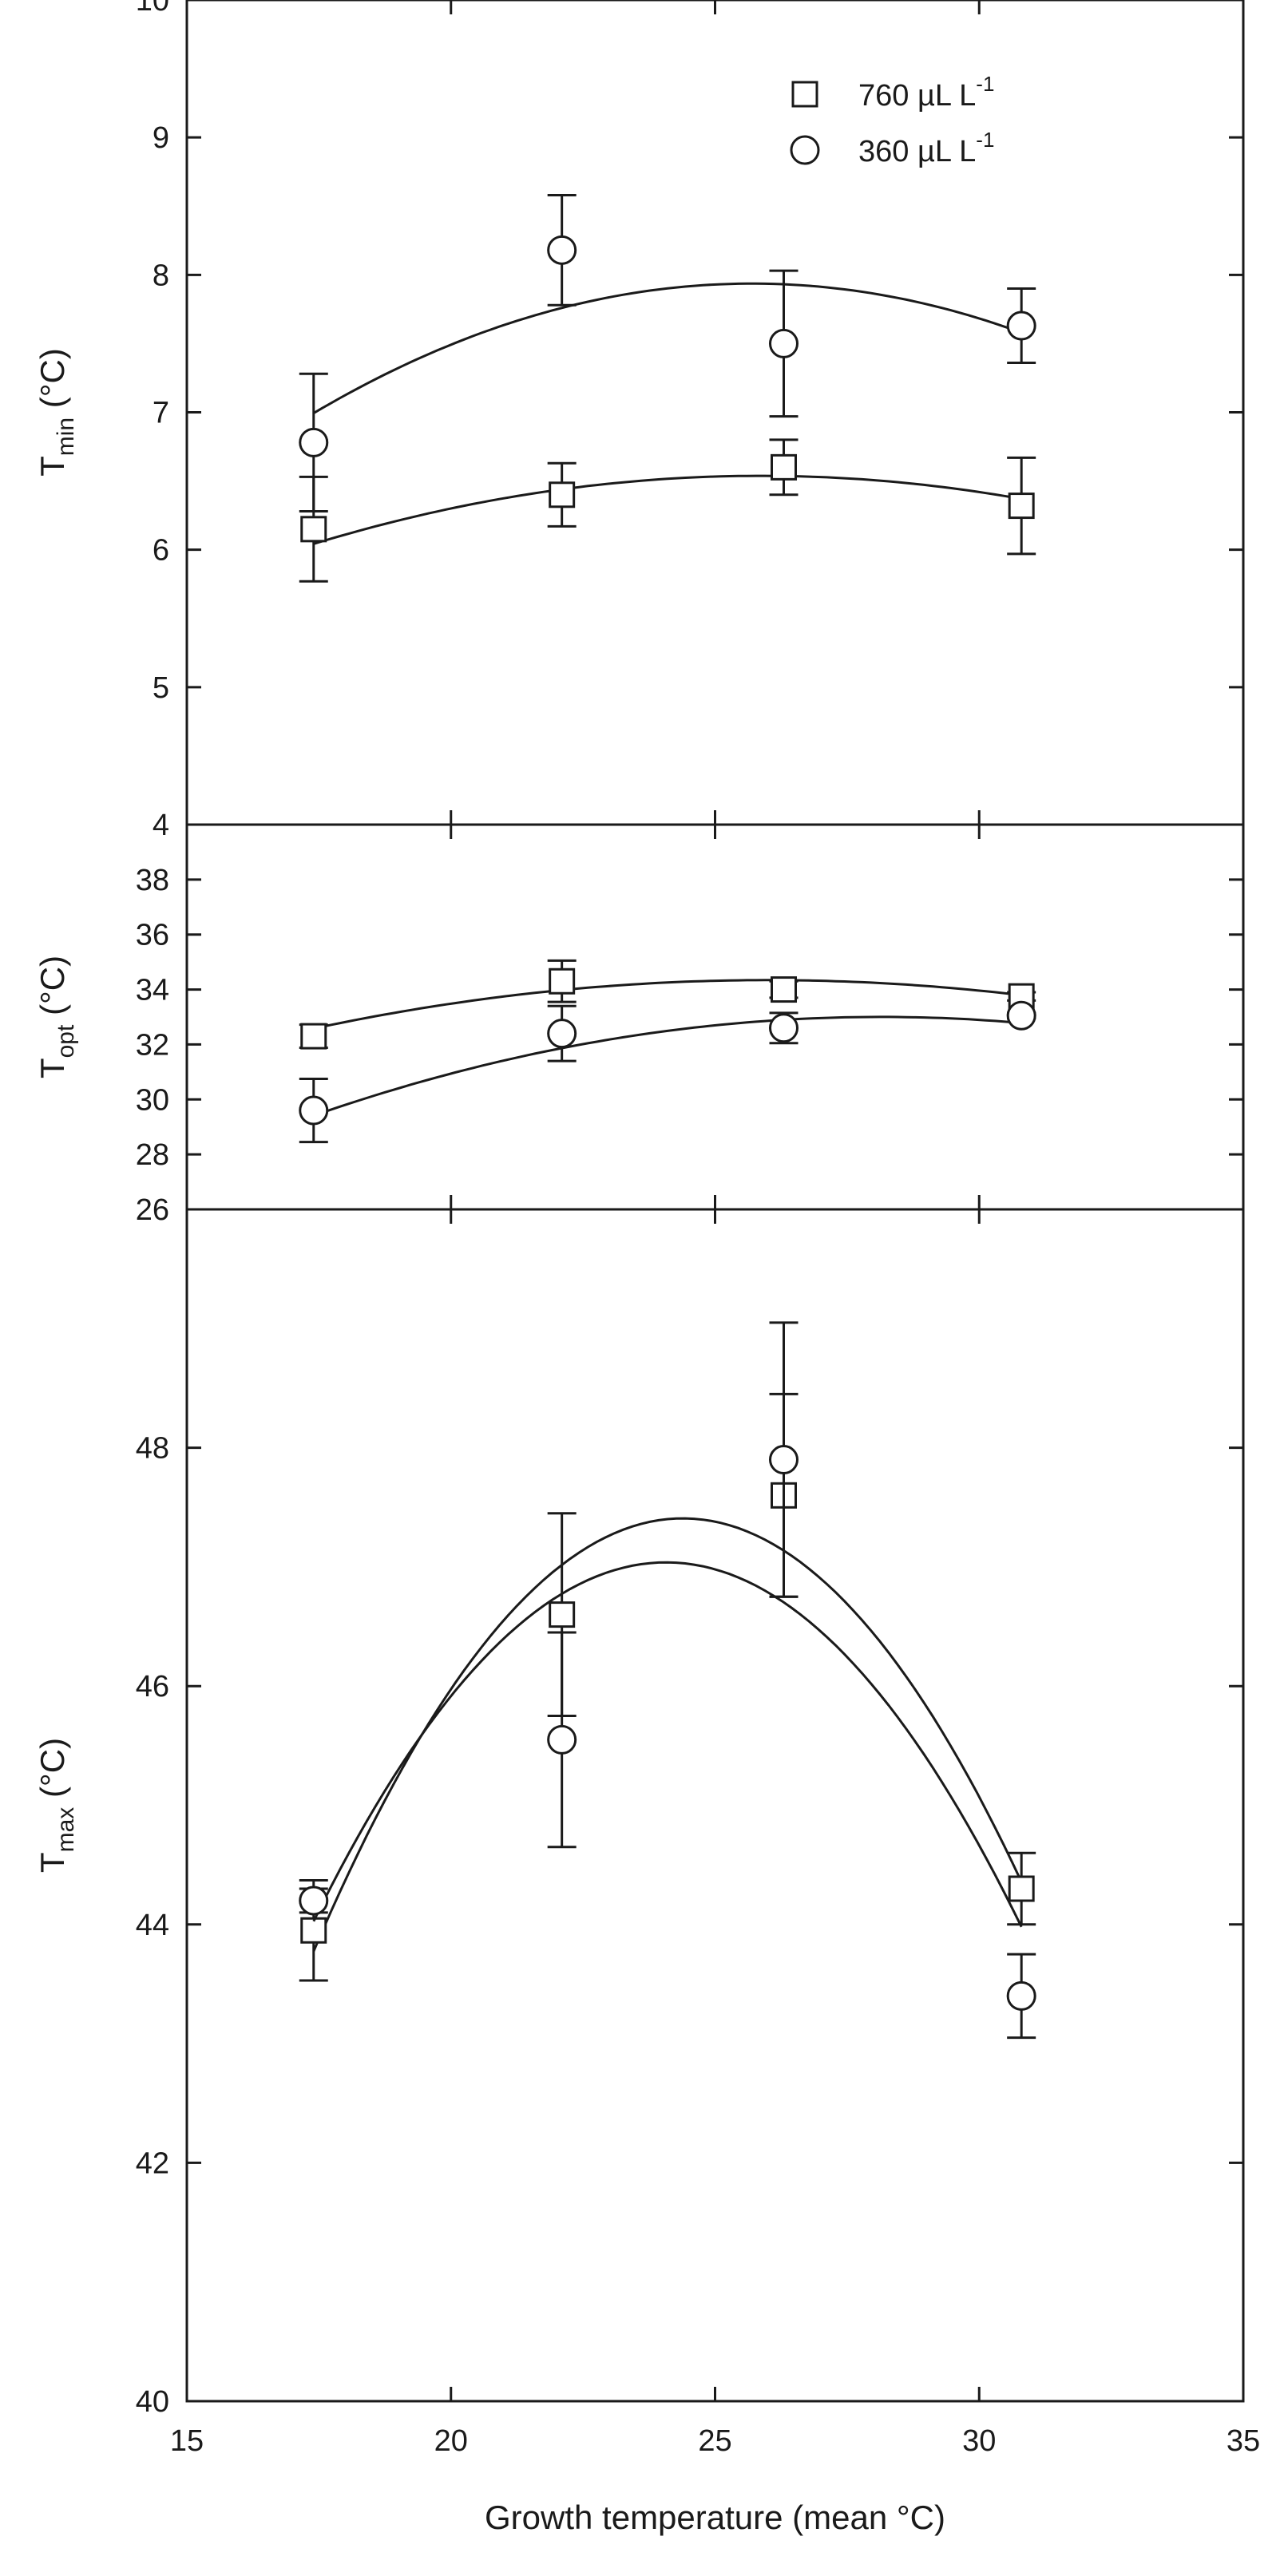  What do you see at coordinates (451, 2441) in the screenshot?
I see `x-tick-label: 20` at bounding box center [451, 2441].